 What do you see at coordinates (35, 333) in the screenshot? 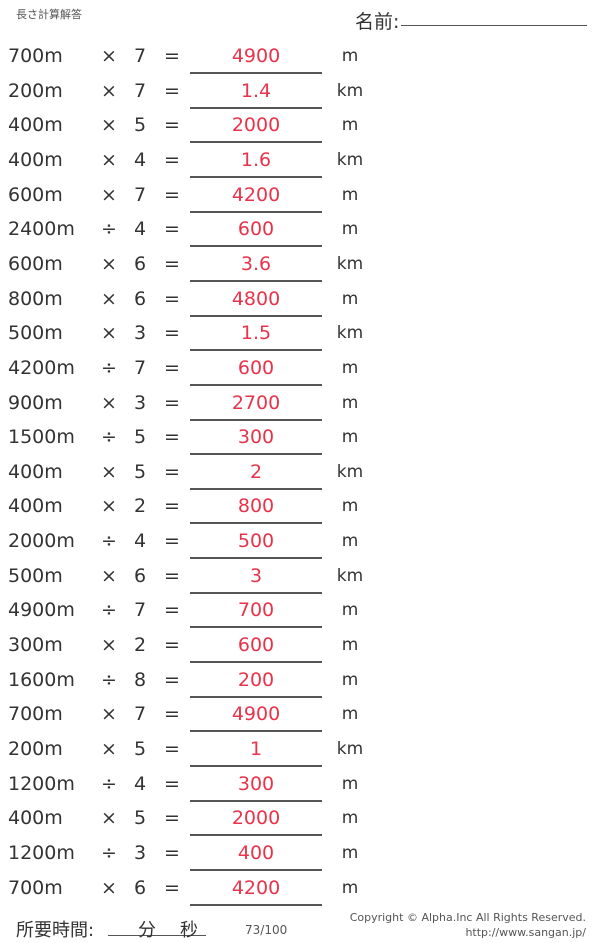
I see `operand-a: 500m` at bounding box center [35, 333].